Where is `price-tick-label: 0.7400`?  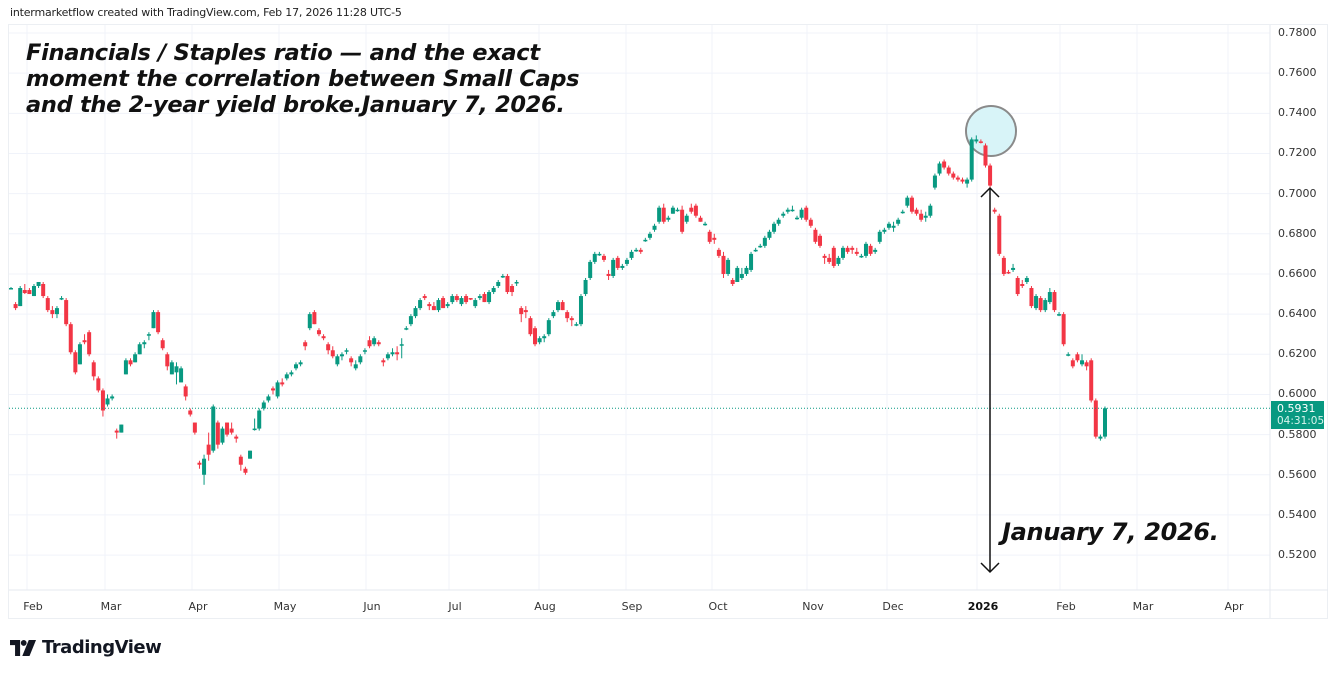
price-tick-label: 0.7400 is located at coordinates (1297, 113).